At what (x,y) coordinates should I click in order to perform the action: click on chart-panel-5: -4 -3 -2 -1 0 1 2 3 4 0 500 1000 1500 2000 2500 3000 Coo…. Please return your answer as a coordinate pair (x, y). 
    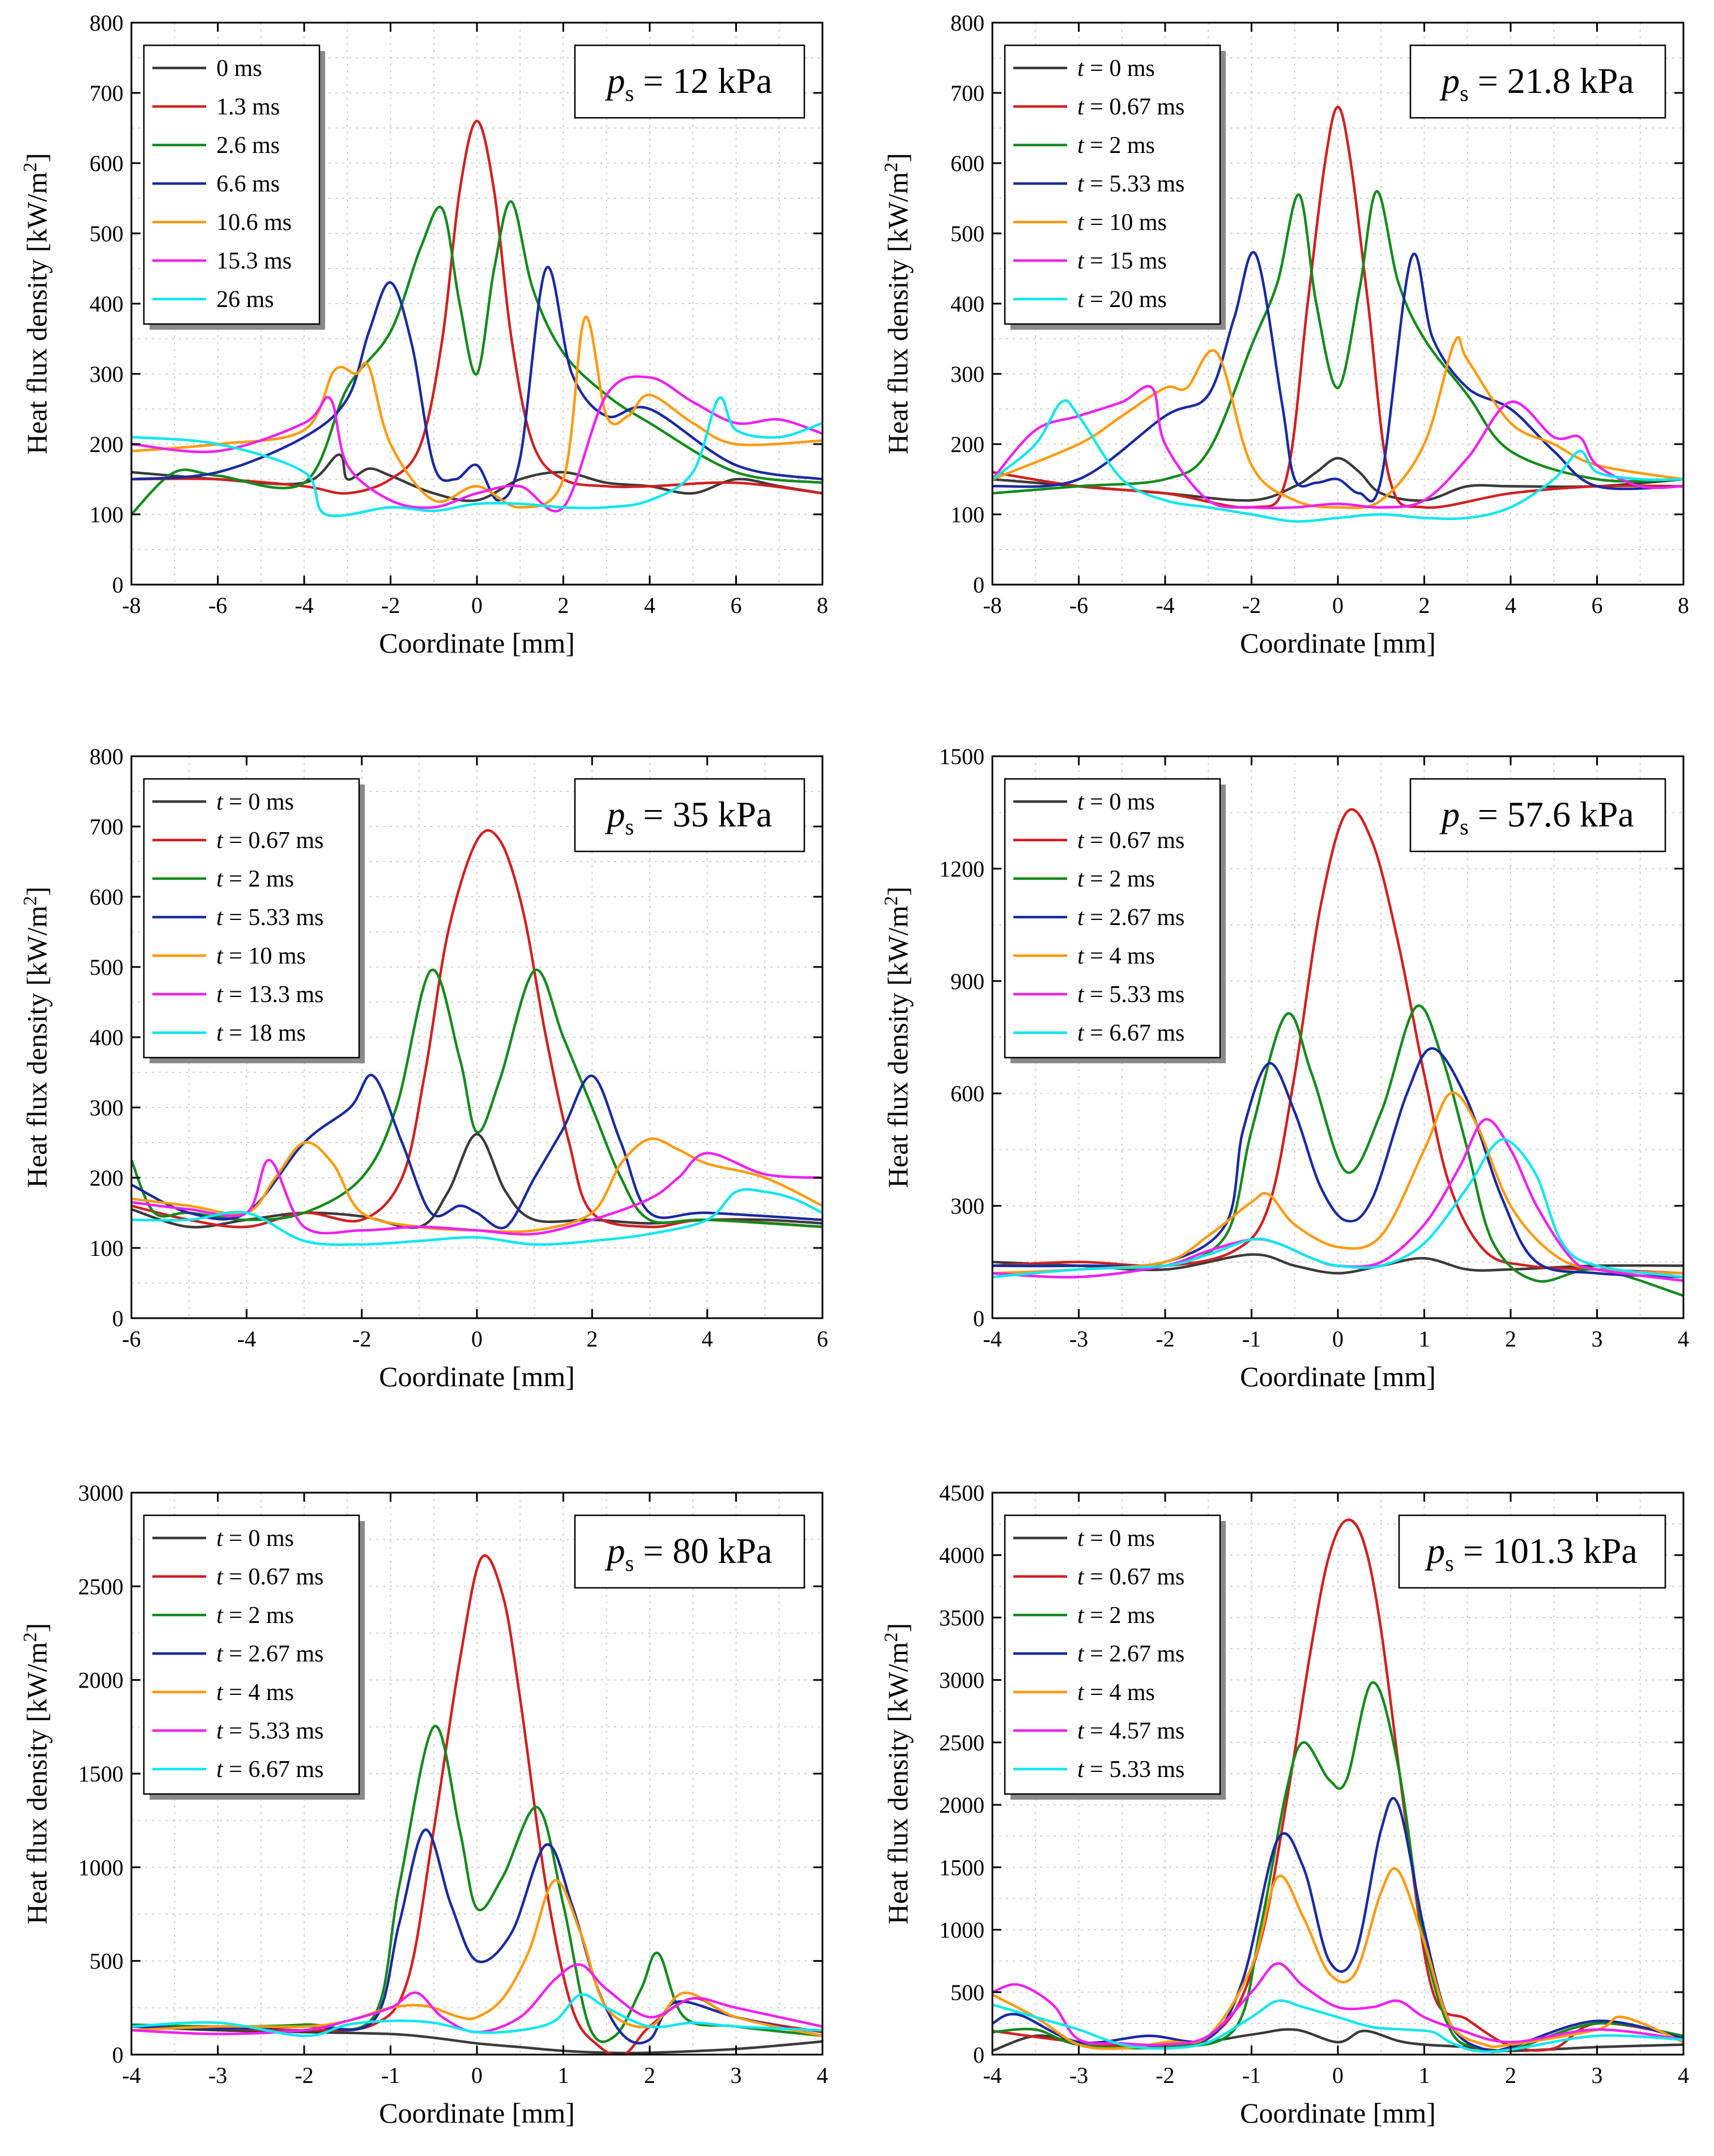
    Looking at the image, I should click on (424, 1805).